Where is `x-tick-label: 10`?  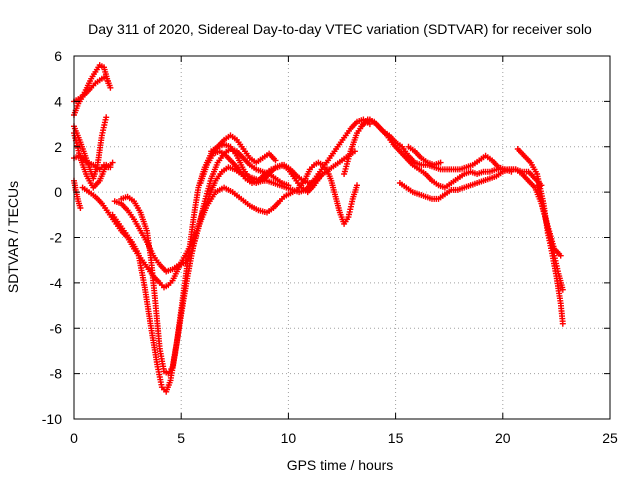 x-tick-label: 10 is located at coordinates (289, 438).